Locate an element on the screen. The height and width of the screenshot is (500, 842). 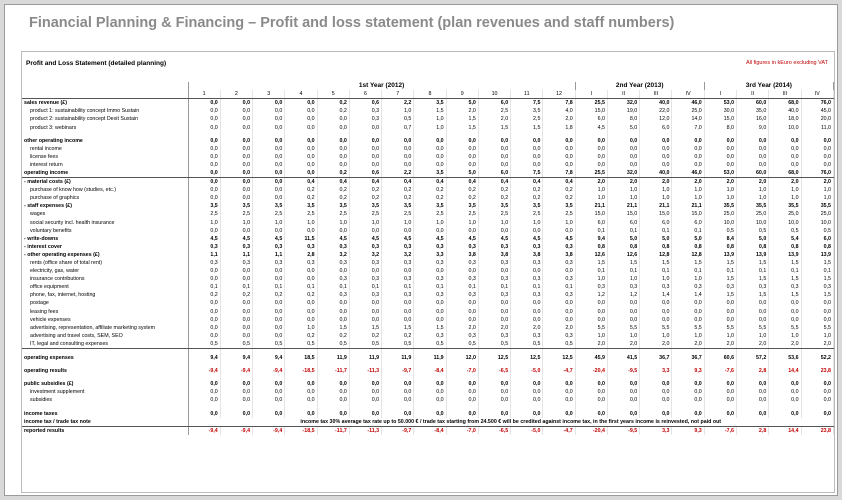
cell-value: 23,8 is located at coordinates (818, 430).